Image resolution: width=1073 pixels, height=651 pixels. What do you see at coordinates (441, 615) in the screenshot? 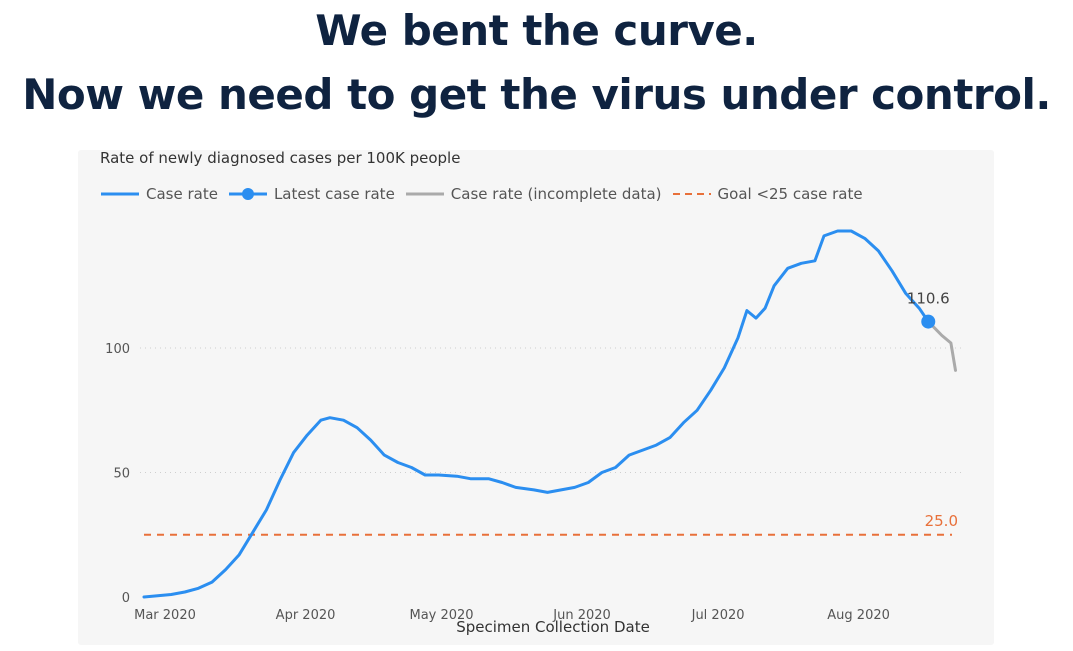
I see `x-tick-label: May 2020` at bounding box center [441, 615].